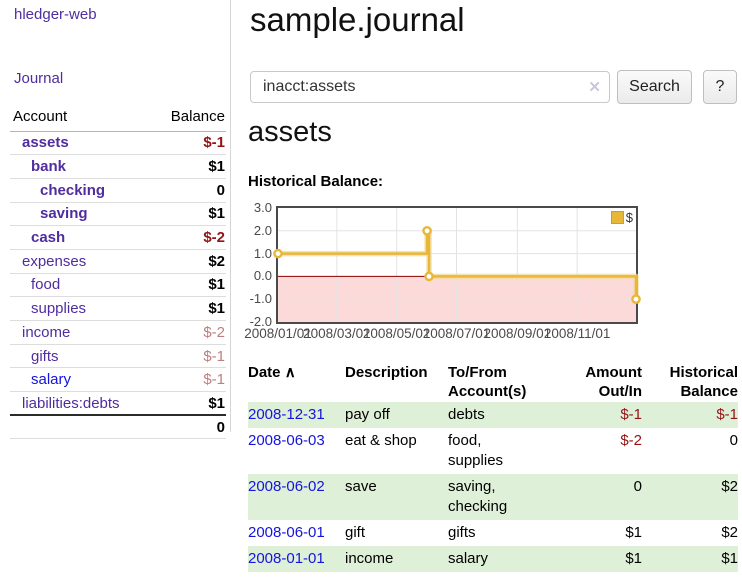 This screenshot has width=742, height=582. I want to click on account-balance: 0, so click(188, 190).